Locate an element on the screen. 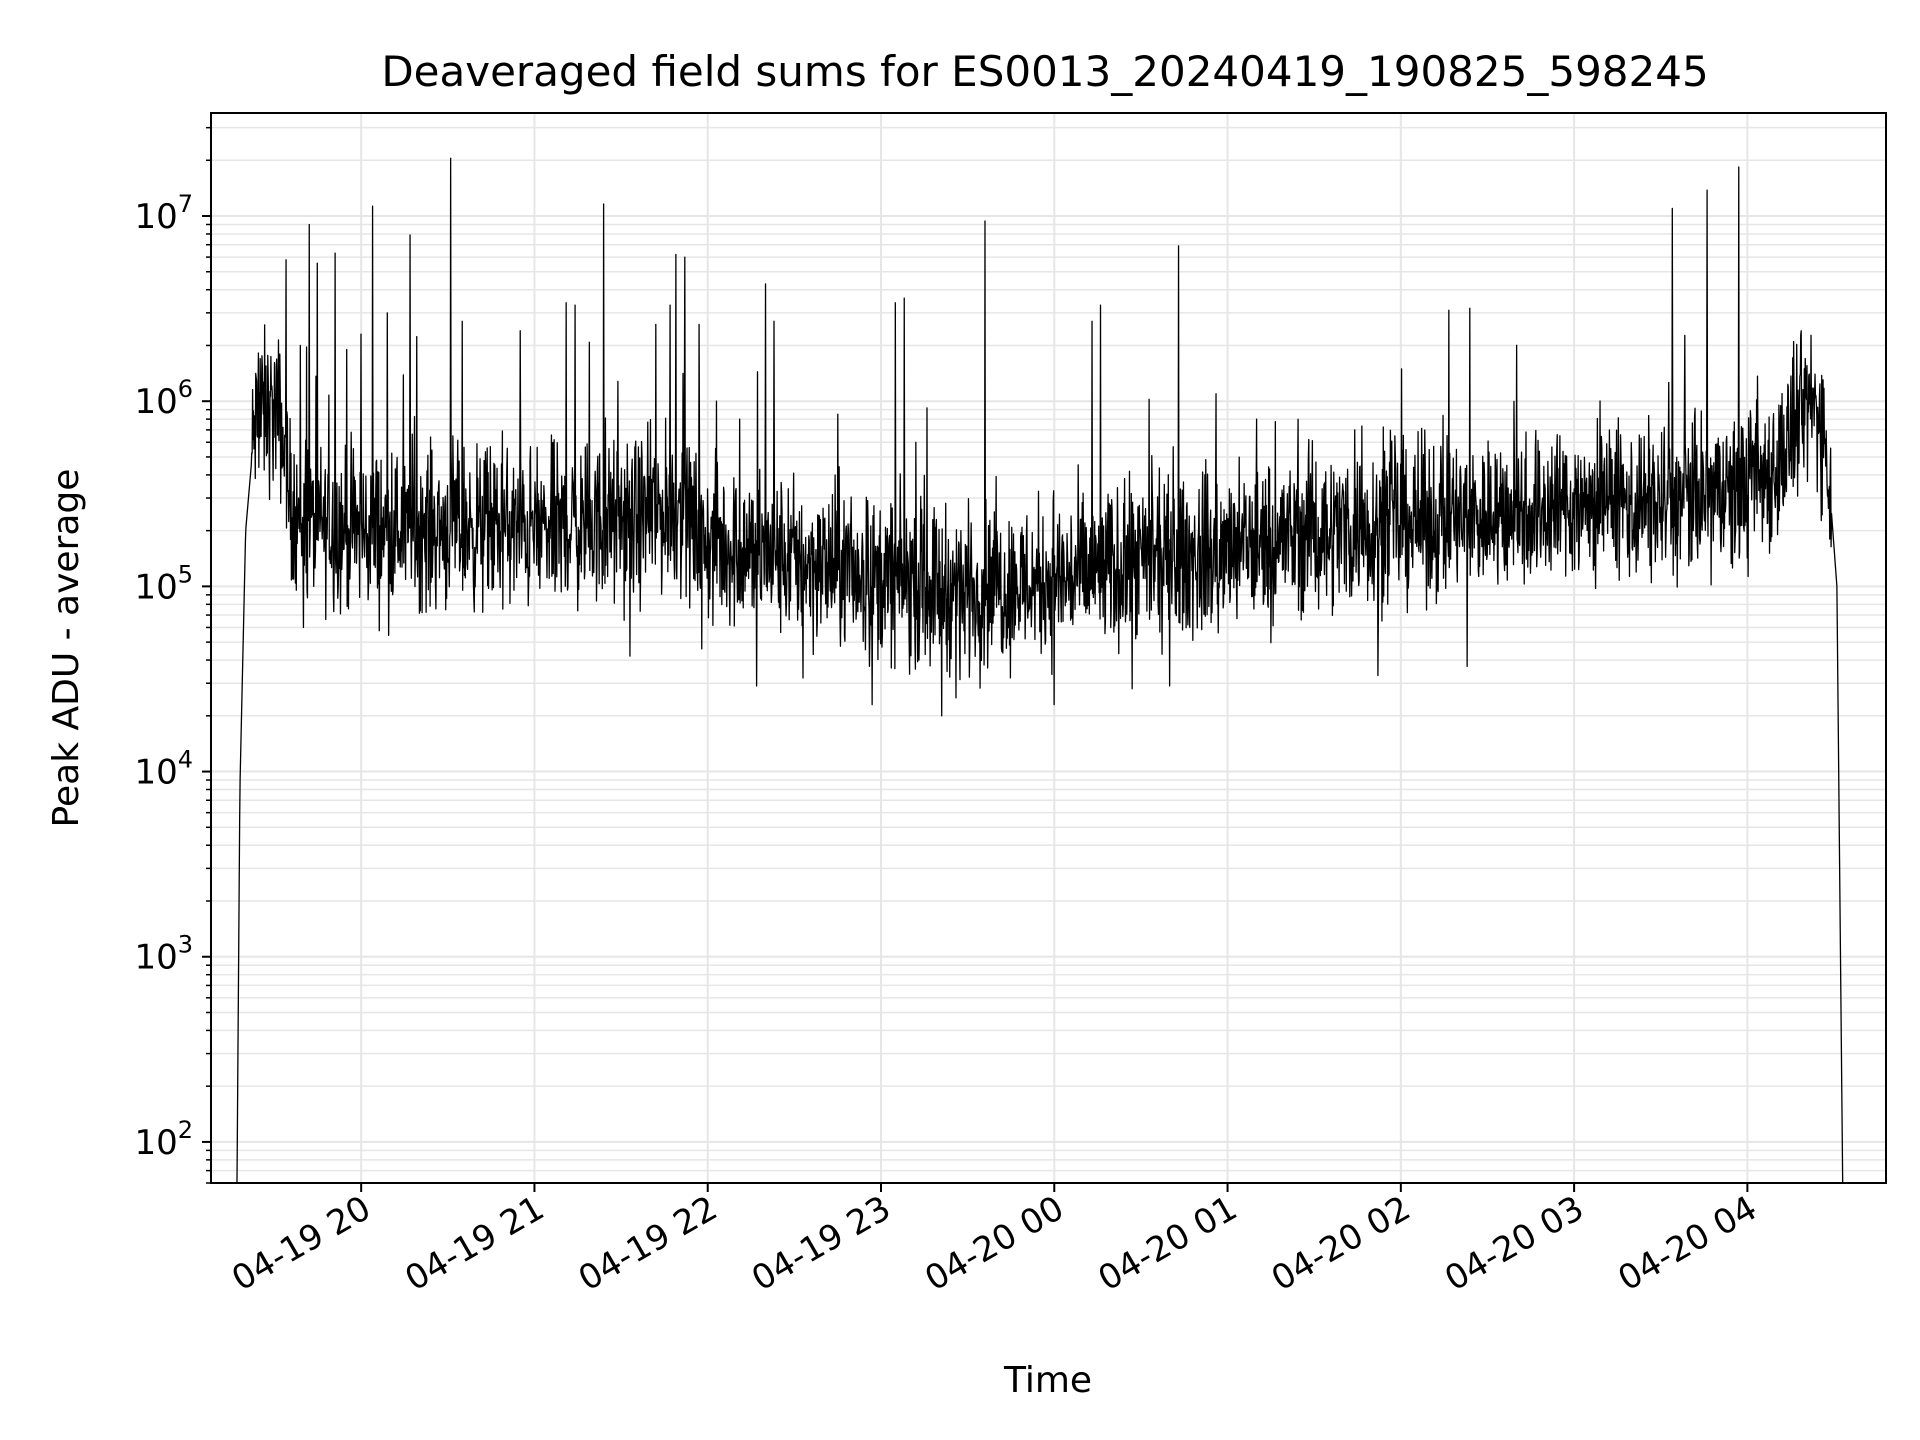 The width and height of the screenshot is (1920, 1440). y-tick-label: 10⁷ is located at coordinates (163, 213).